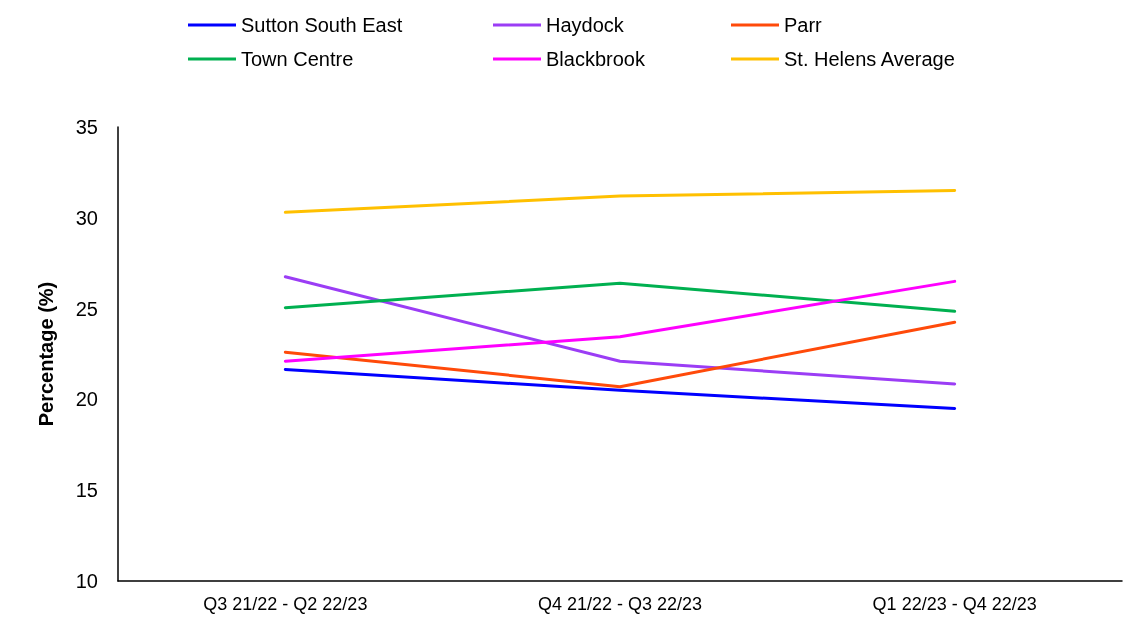 Image resolution: width=1135 pixels, height=631 pixels. What do you see at coordinates (803, 25) in the screenshot?
I see `legend-label: Parr` at bounding box center [803, 25].